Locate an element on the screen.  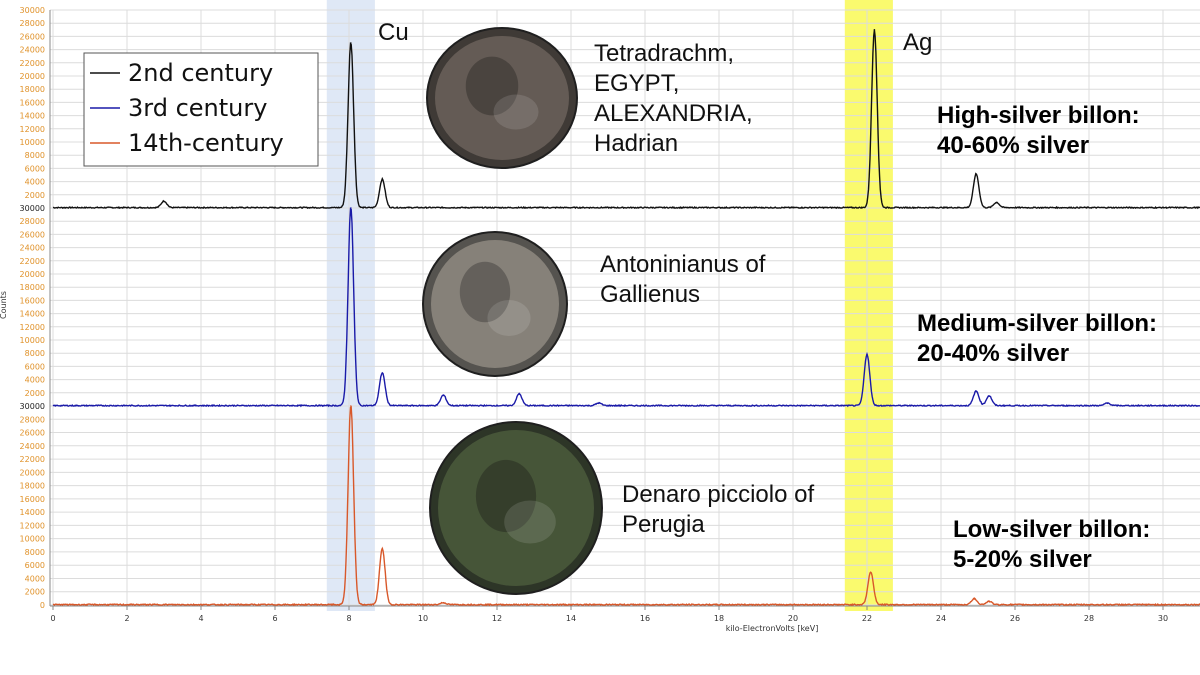
legend-label: 2nd century is located at coordinates (200, 73).